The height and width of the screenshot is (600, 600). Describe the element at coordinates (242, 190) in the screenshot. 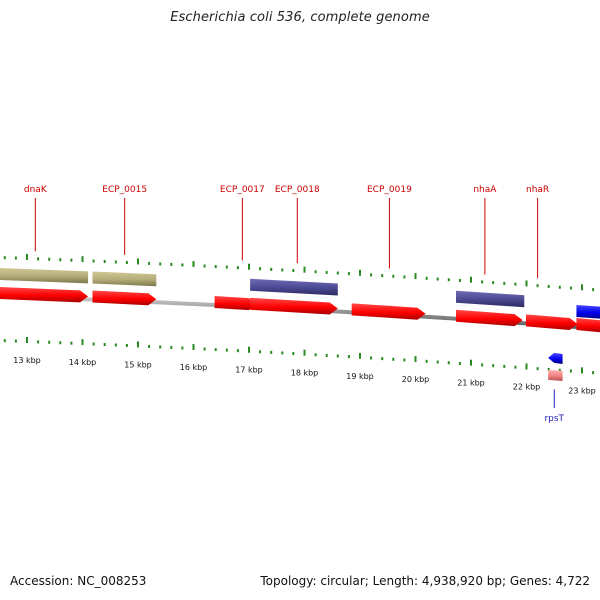

I see `gene-label-ecp_0017: ECP_0017` at that location.